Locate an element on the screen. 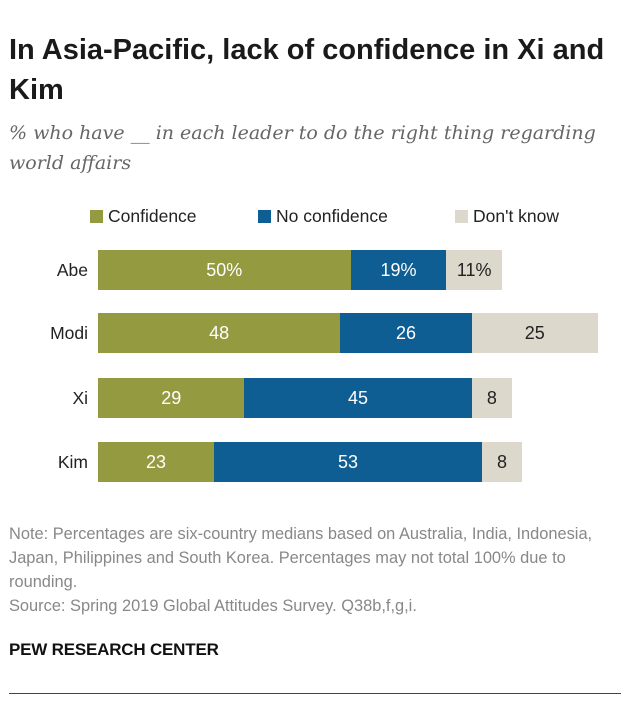  bar-xi-no-confidence: 45 is located at coordinates (358, 398).